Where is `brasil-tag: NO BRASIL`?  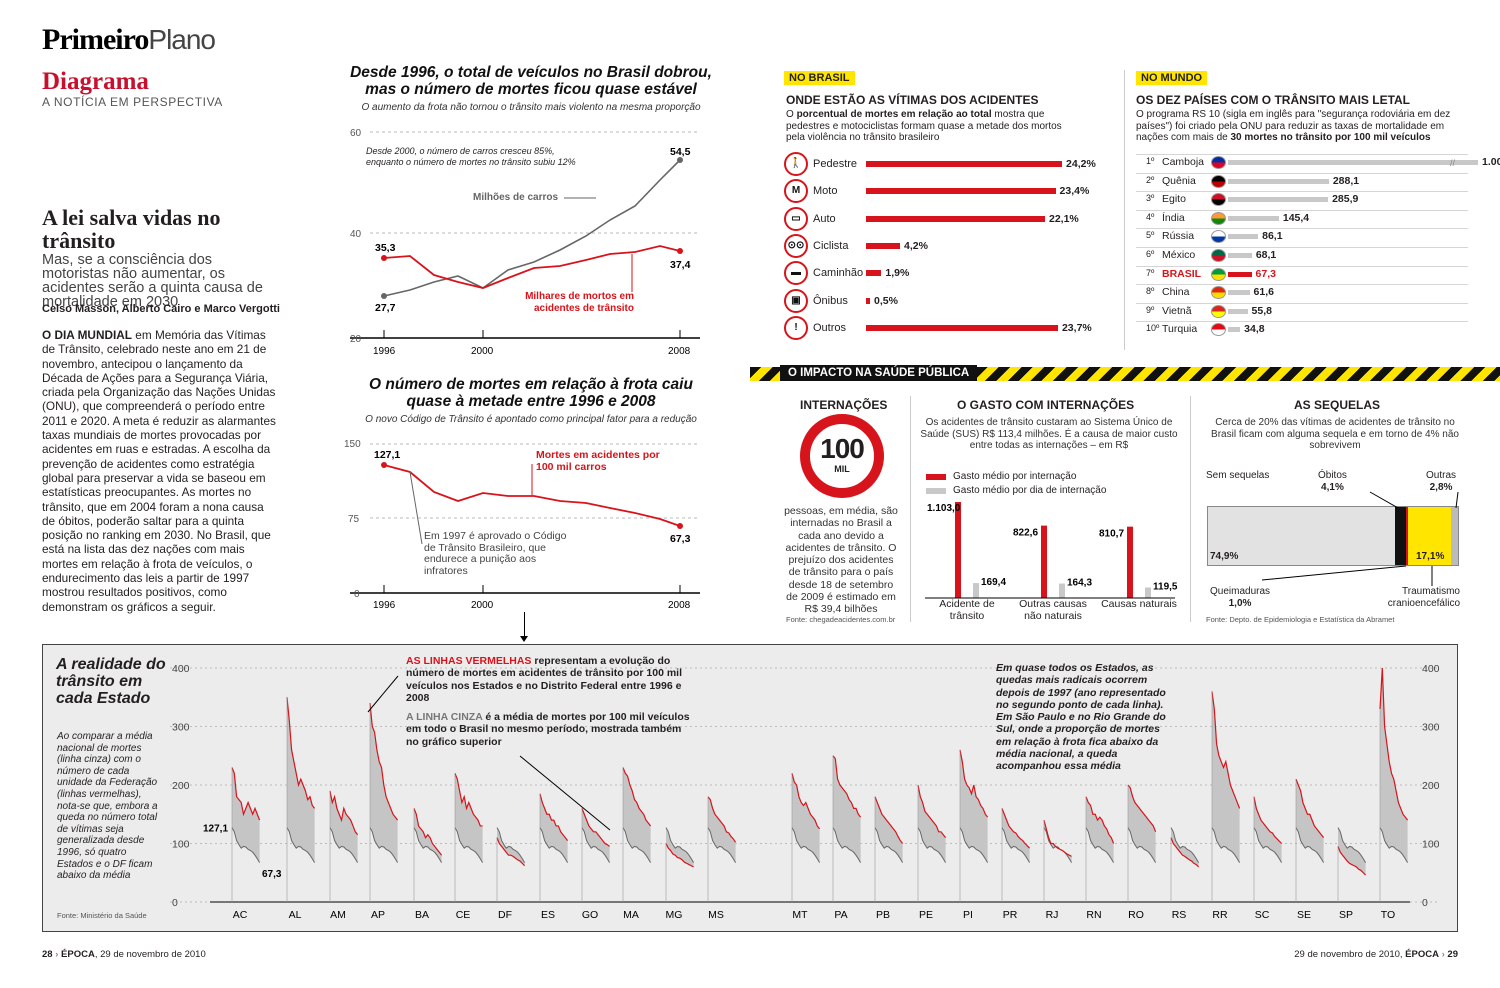
brasil-tag: NO BRASIL is located at coordinates (819, 78).